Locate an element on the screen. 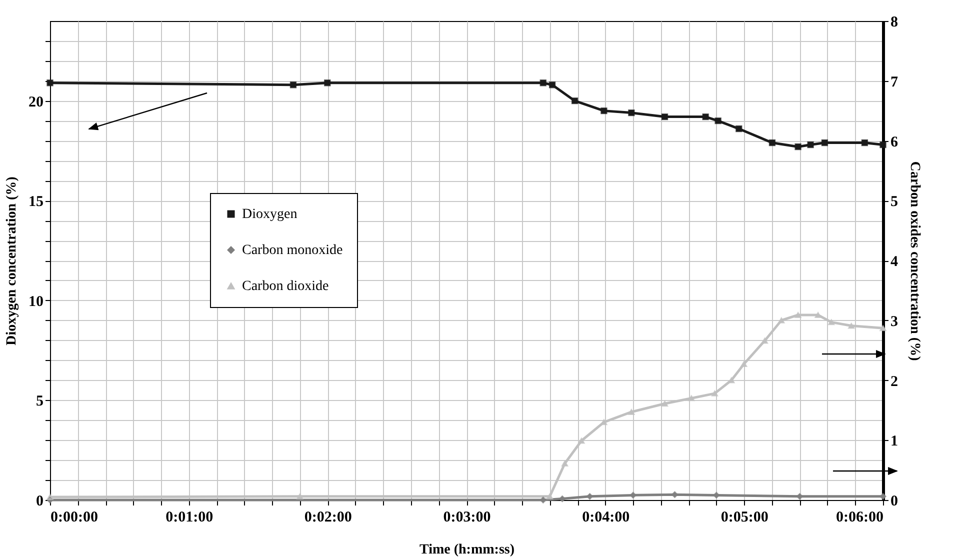  y-tick-label: 15 is located at coordinates (36, 202).